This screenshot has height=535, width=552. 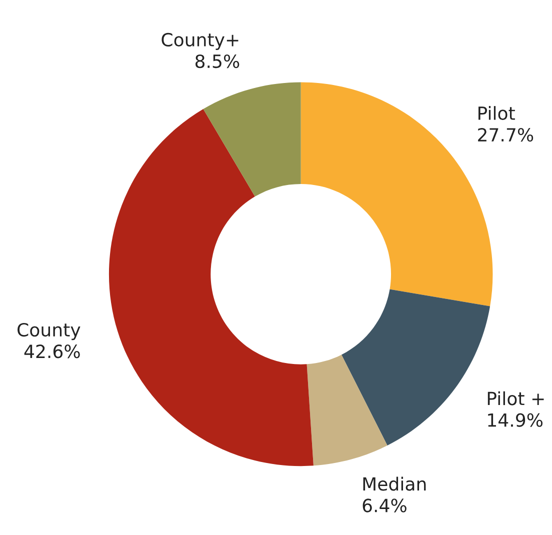 What do you see at coordinates (515, 420) in the screenshot?
I see `data-label: 14.9%` at bounding box center [515, 420].